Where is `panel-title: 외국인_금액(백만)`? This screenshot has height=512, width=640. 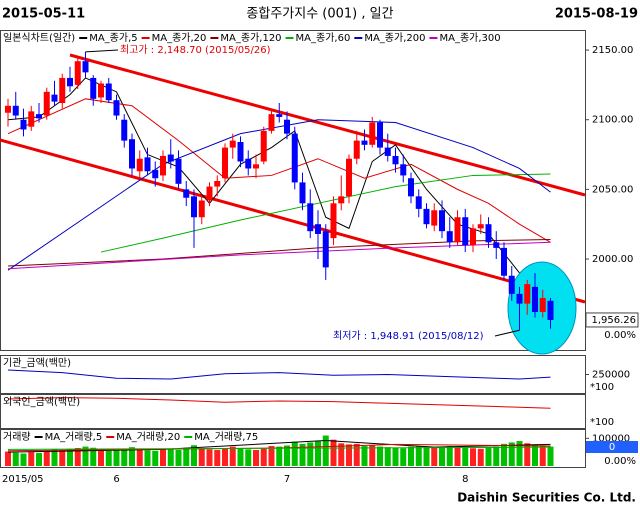 panel-title: 외국인_금액(백만) is located at coordinates (41, 402).